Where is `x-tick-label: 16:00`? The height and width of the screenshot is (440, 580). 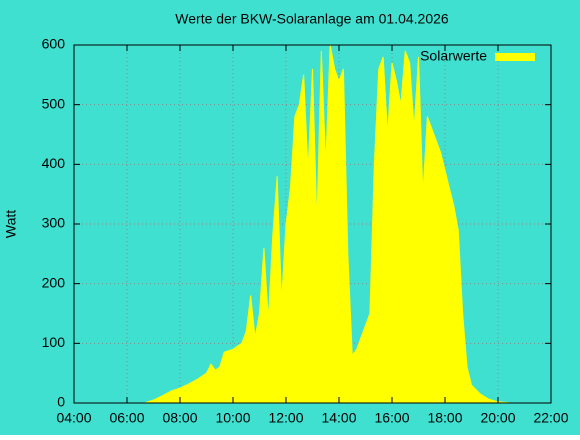 x-tick-label: 16:00 is located at coordinates (391, 418).